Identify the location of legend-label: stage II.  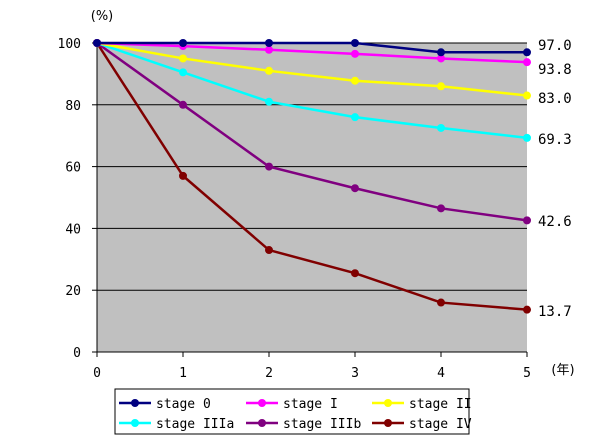
(440, 404).